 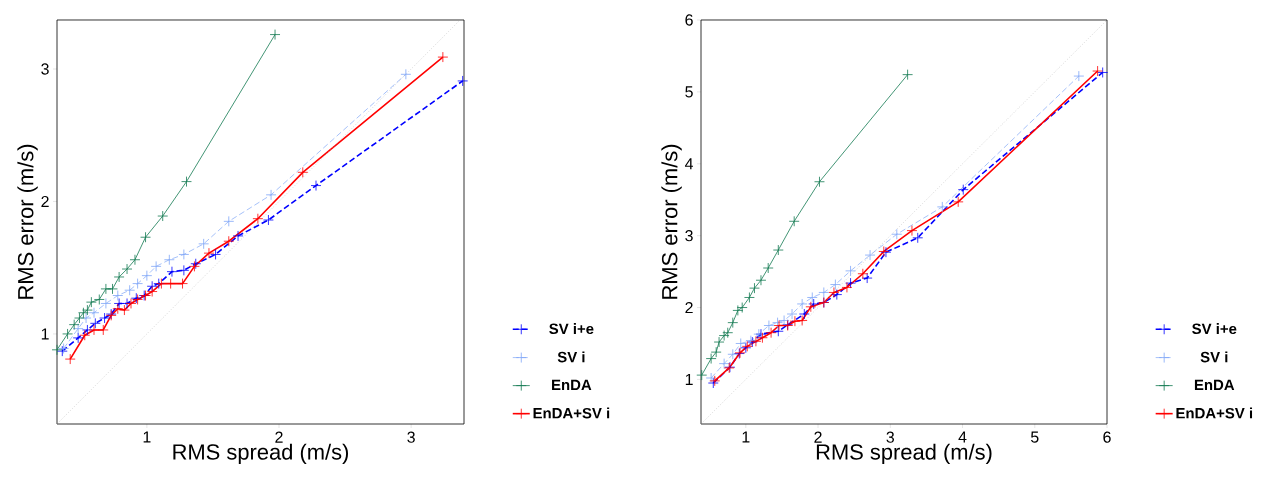 I want to click on x-tick-label: 4, so click(x=962, y=437).